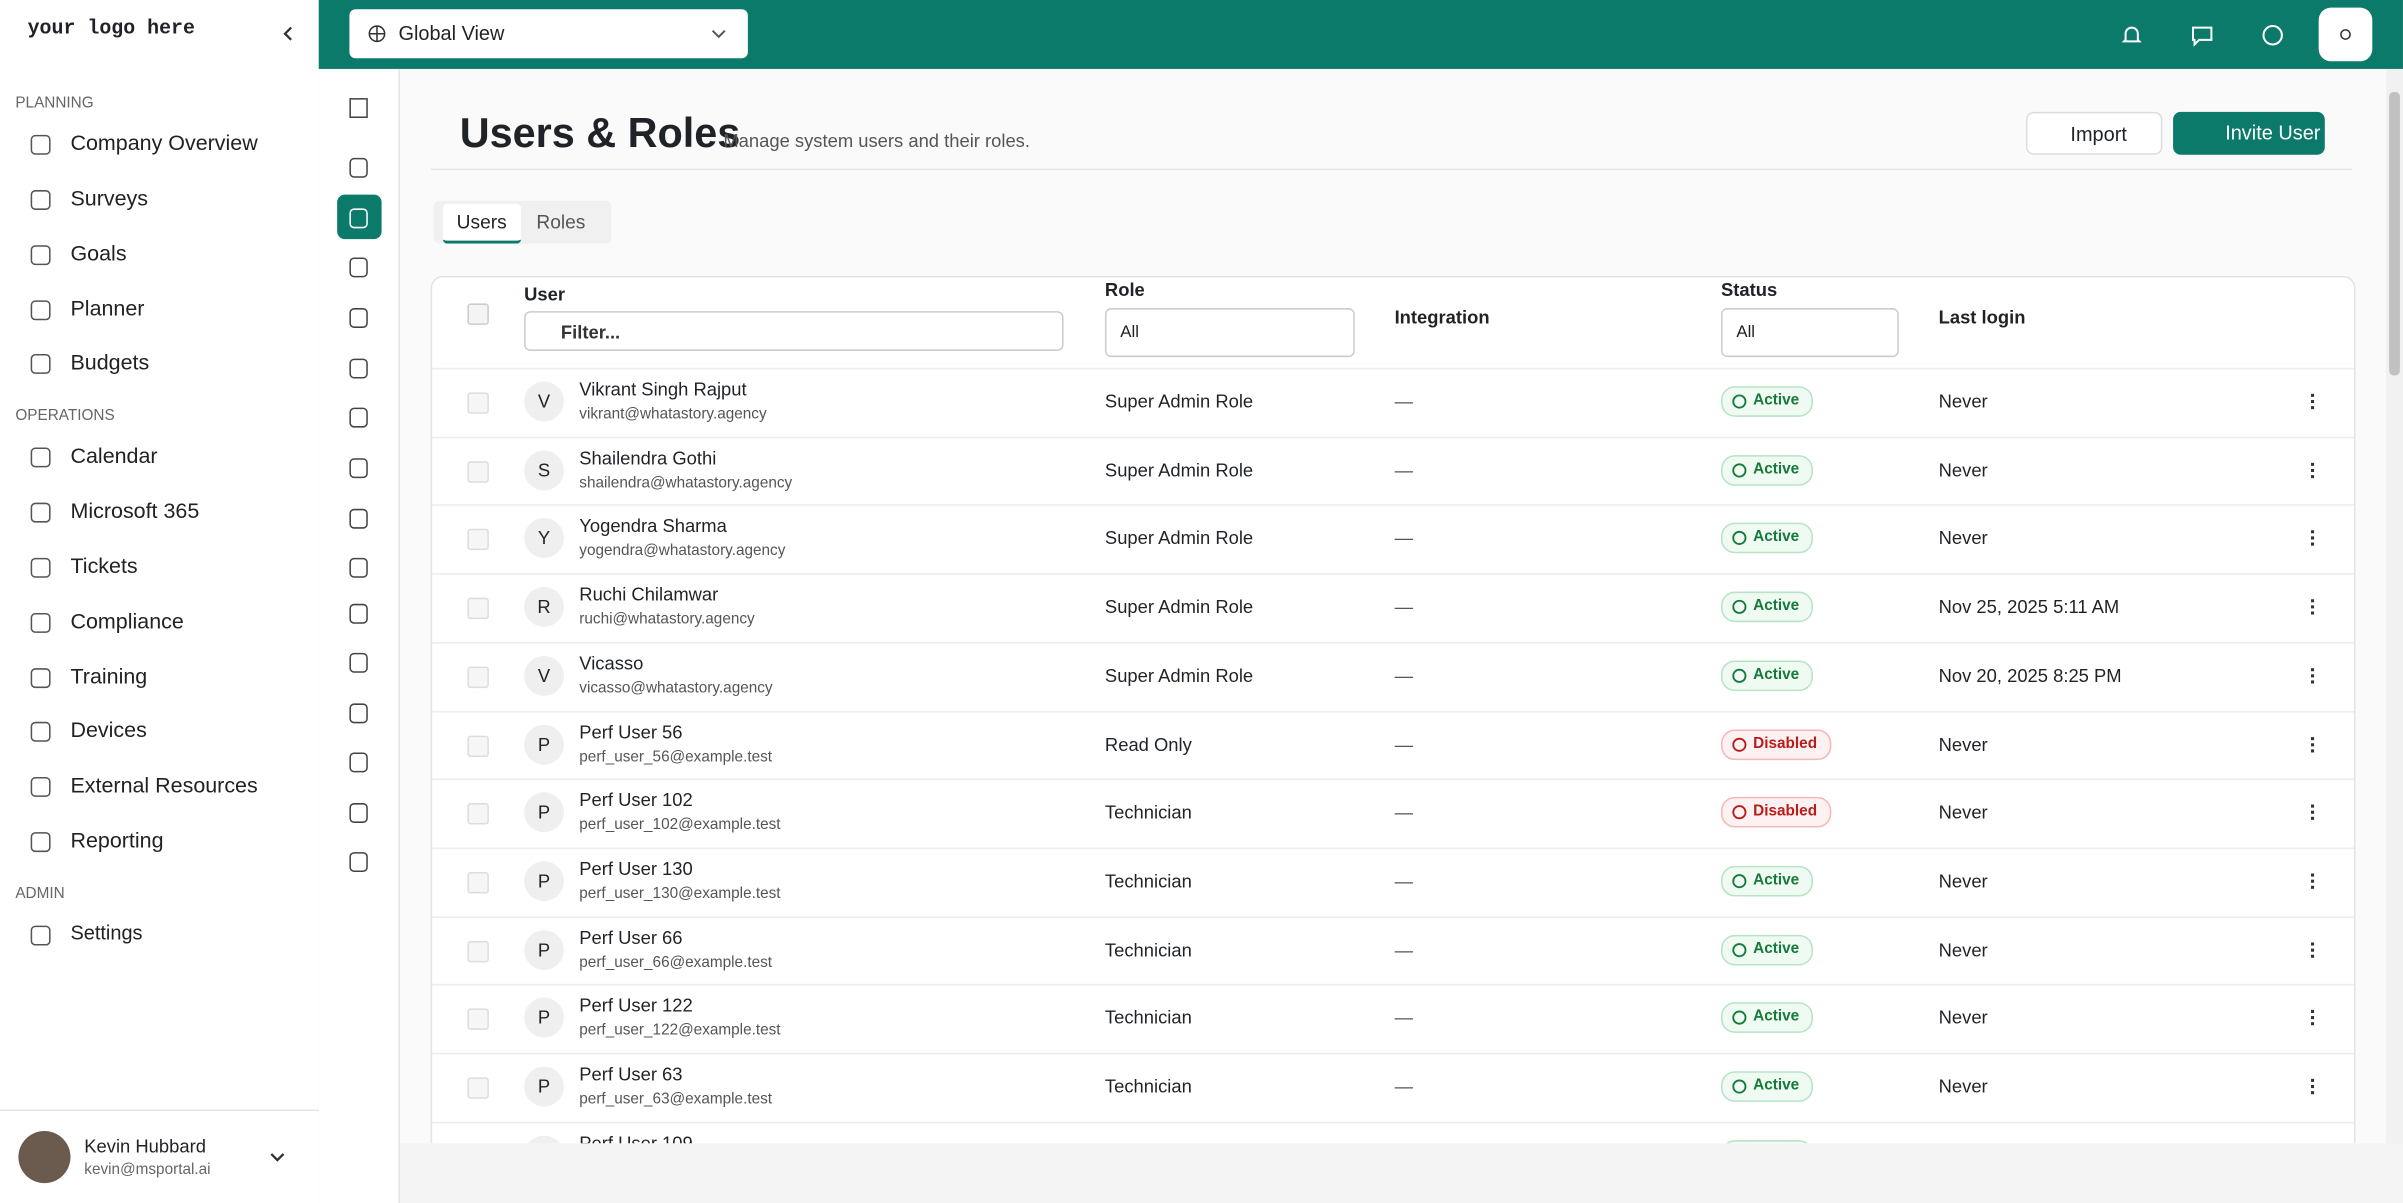 The height and width of the screenshot is (1203, 2403). I want to click on role-filter: All, so click(1229, 333).